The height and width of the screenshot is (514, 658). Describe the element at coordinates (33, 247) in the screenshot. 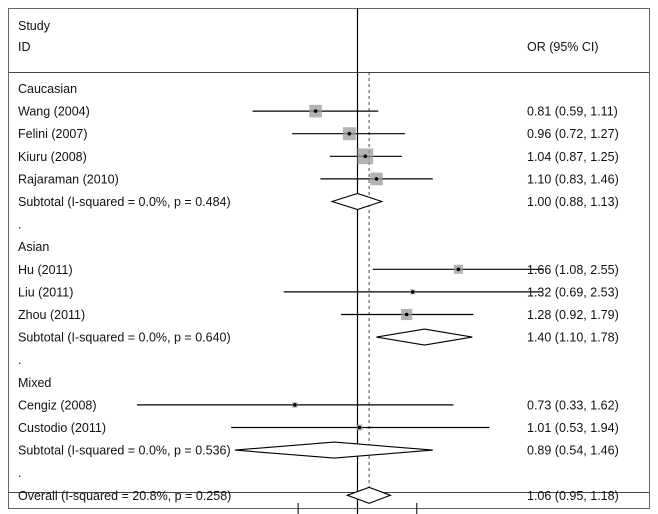

I see `group-label: Asian` at that location.